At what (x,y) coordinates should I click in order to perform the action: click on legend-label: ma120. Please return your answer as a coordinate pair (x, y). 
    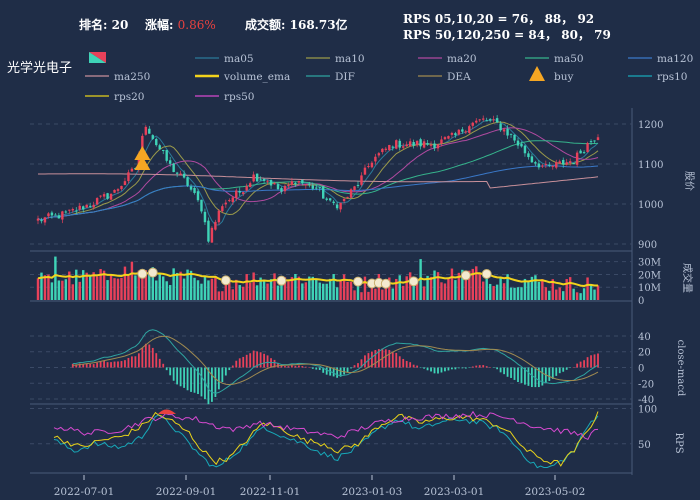
    Looking at the image, I should click on (675, 59).